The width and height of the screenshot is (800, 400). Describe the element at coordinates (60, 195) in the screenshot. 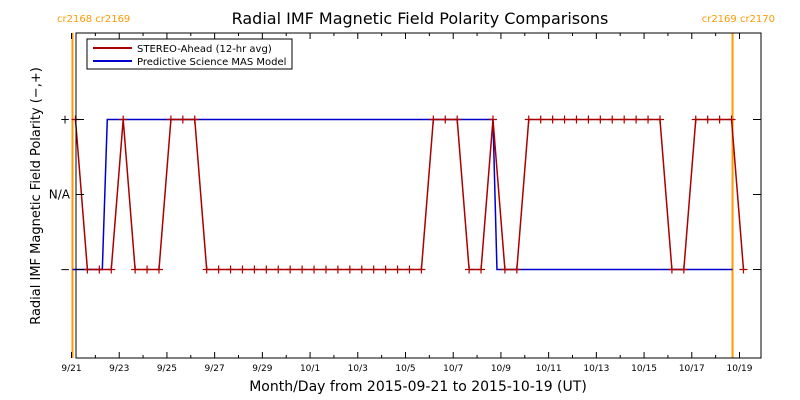

I see `y-tick-label: N/A` at that location.